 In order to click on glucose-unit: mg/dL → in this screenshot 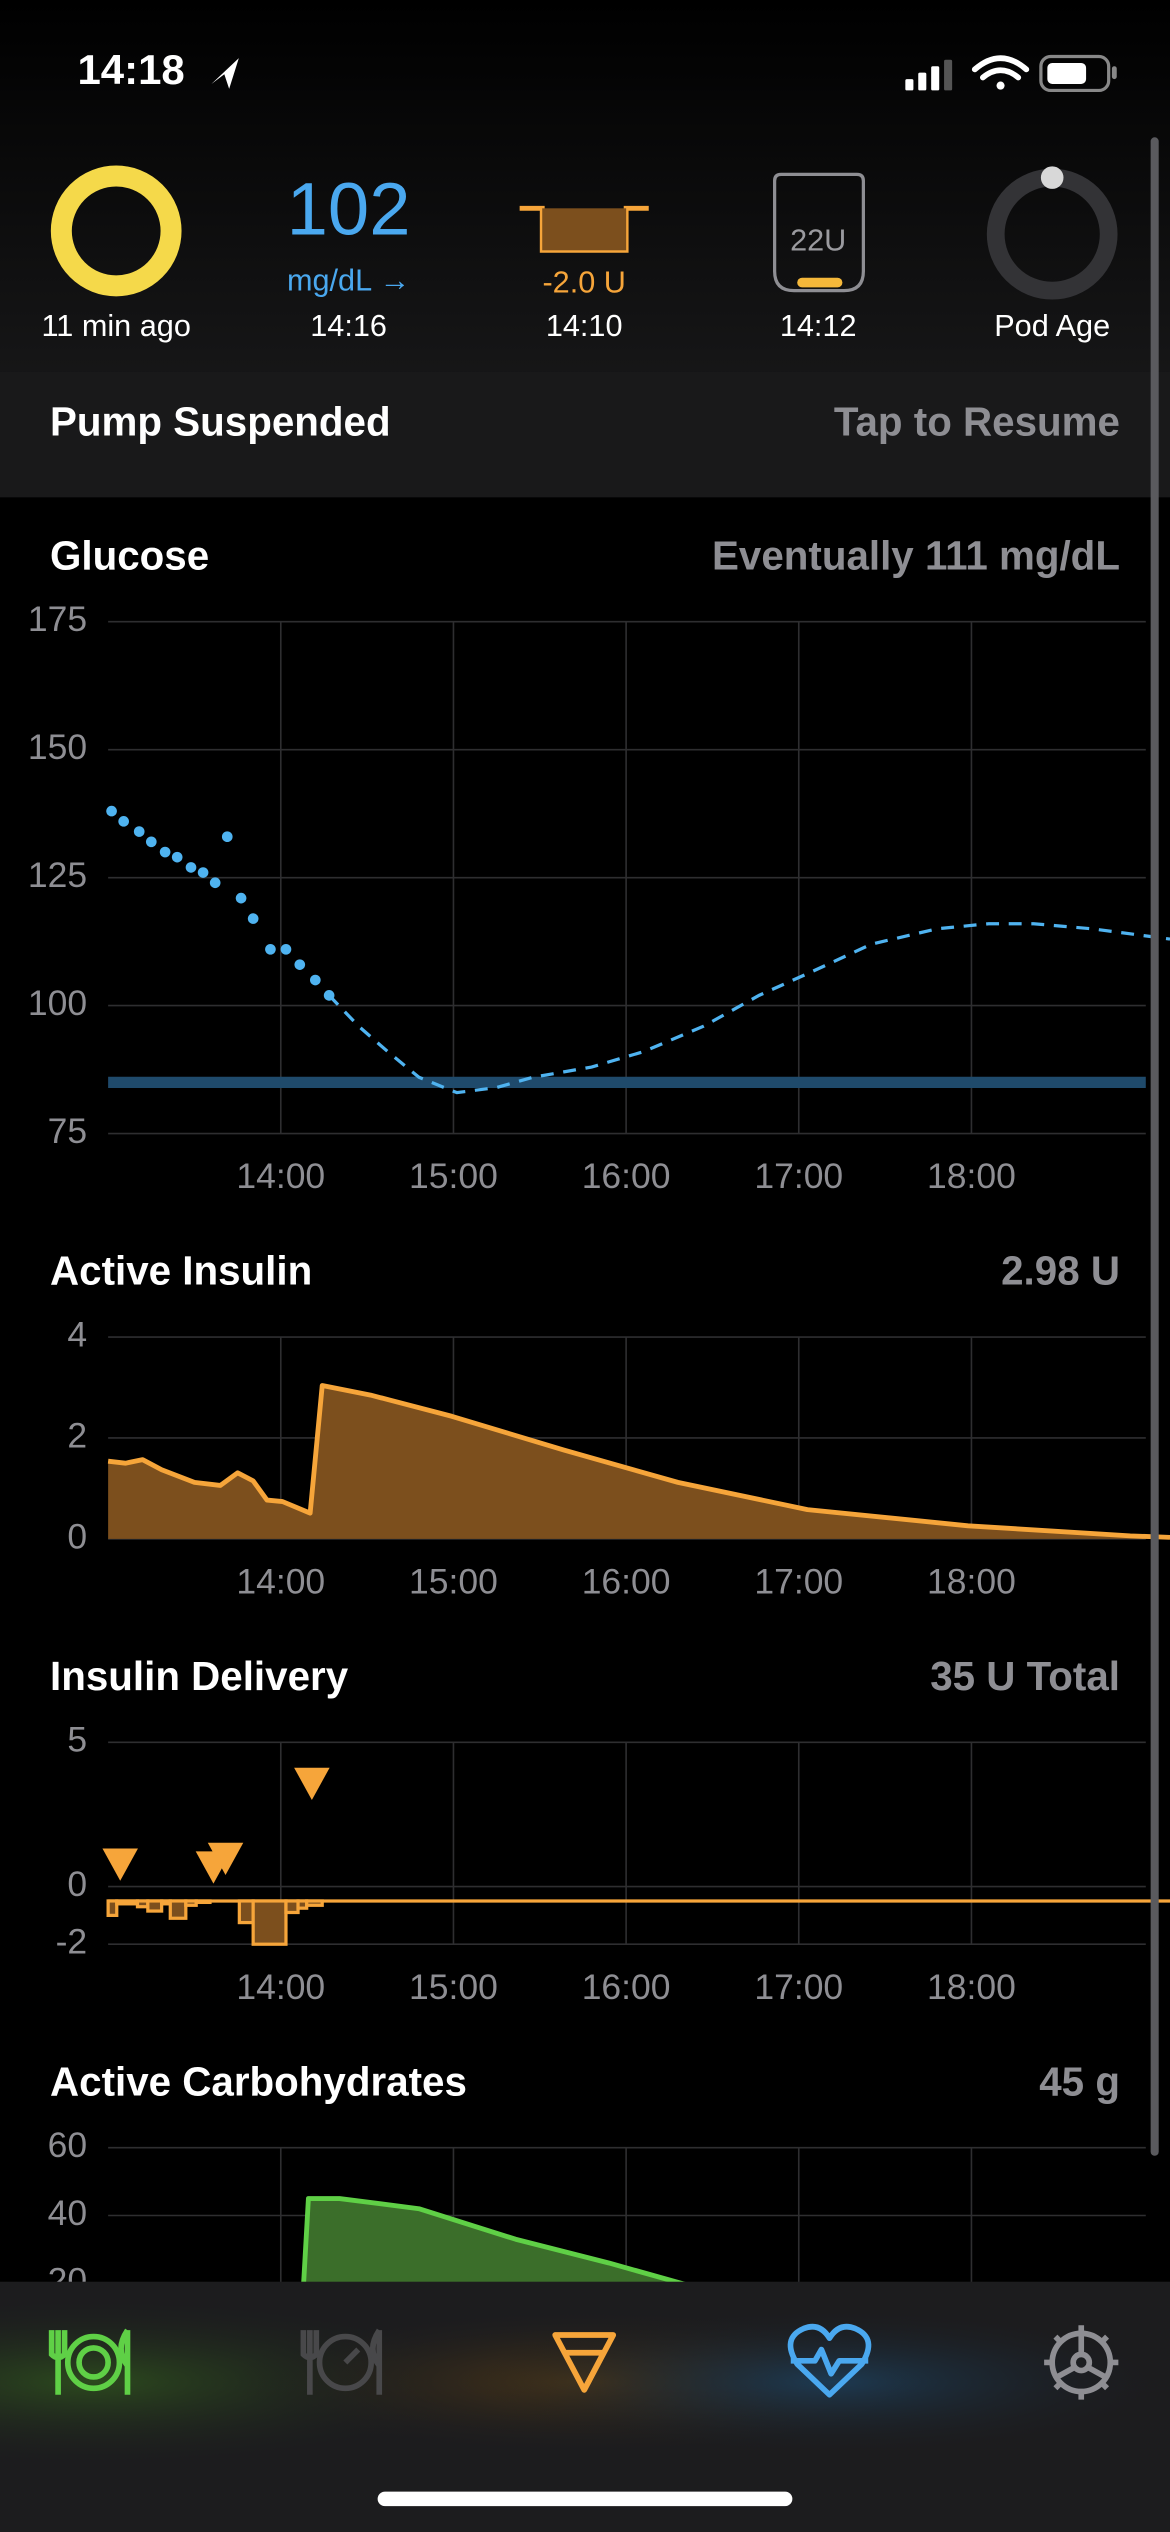, I will do `click(348, 281)`.